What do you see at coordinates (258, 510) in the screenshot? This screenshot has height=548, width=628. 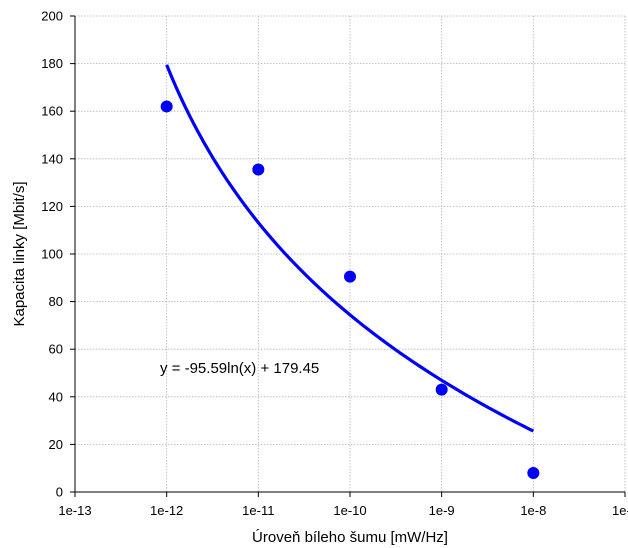 I see `x-tick-label: 1e-11` at bounding box center [258, 510].